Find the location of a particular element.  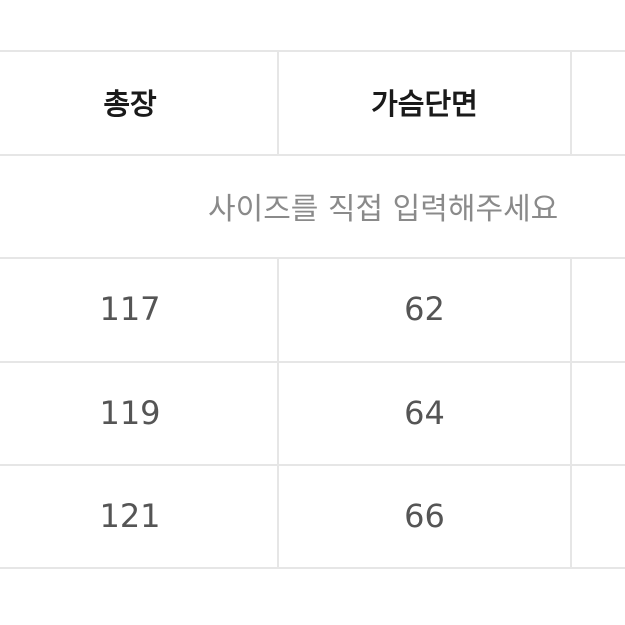

cell-total-length: 117 is located at coordinates (130, 309).